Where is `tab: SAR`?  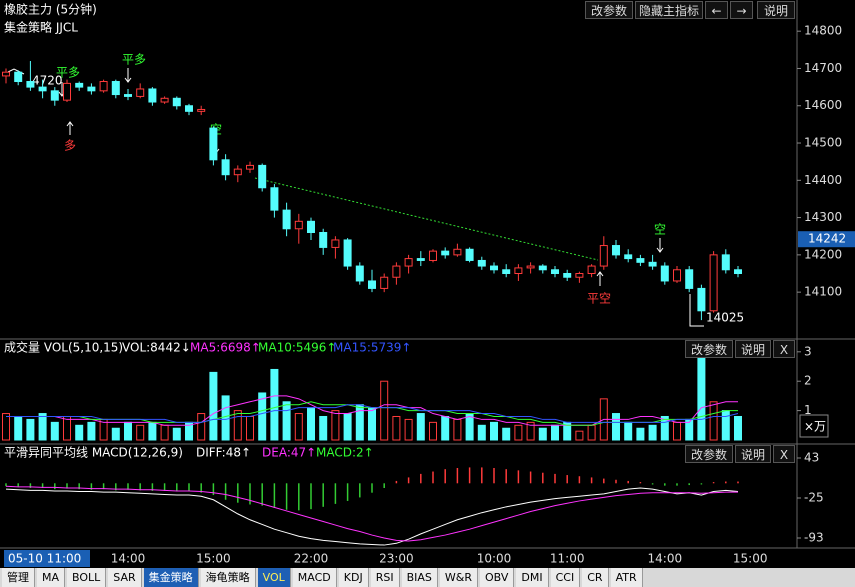
tab: SAR is located at coordinates (125, 577).